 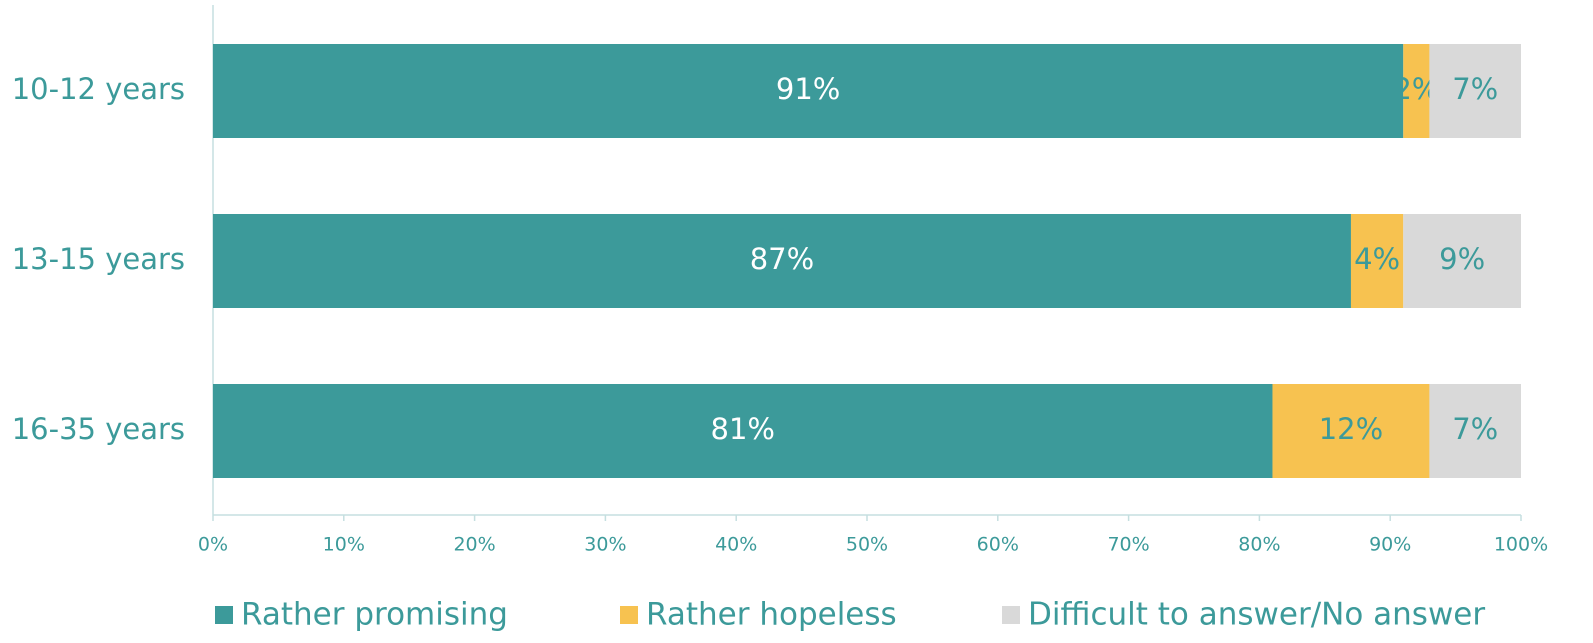 I want to click on x-tick-label: 70%, so click(x=1128, y=545).